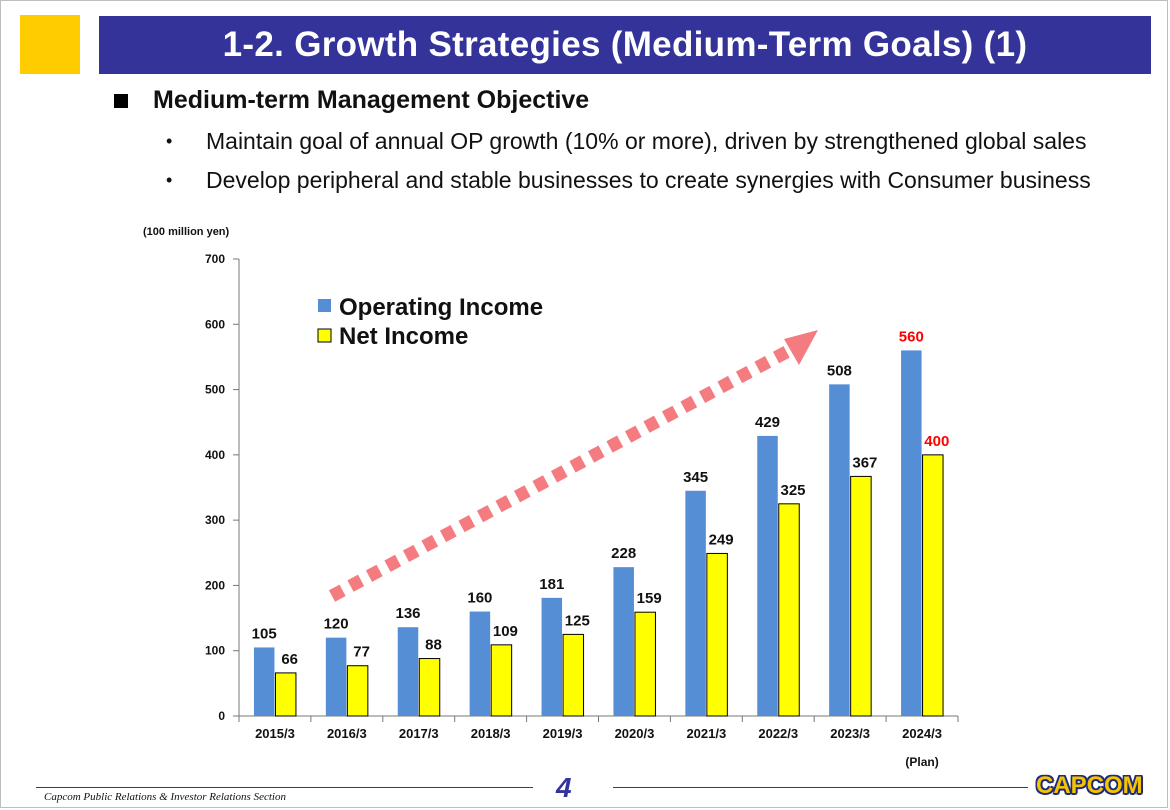 This screenshot has height=810, width=1170. Describe the element at coordinates (221, 716) in the screenshot. I see `y-tick-label: 0` at that location.